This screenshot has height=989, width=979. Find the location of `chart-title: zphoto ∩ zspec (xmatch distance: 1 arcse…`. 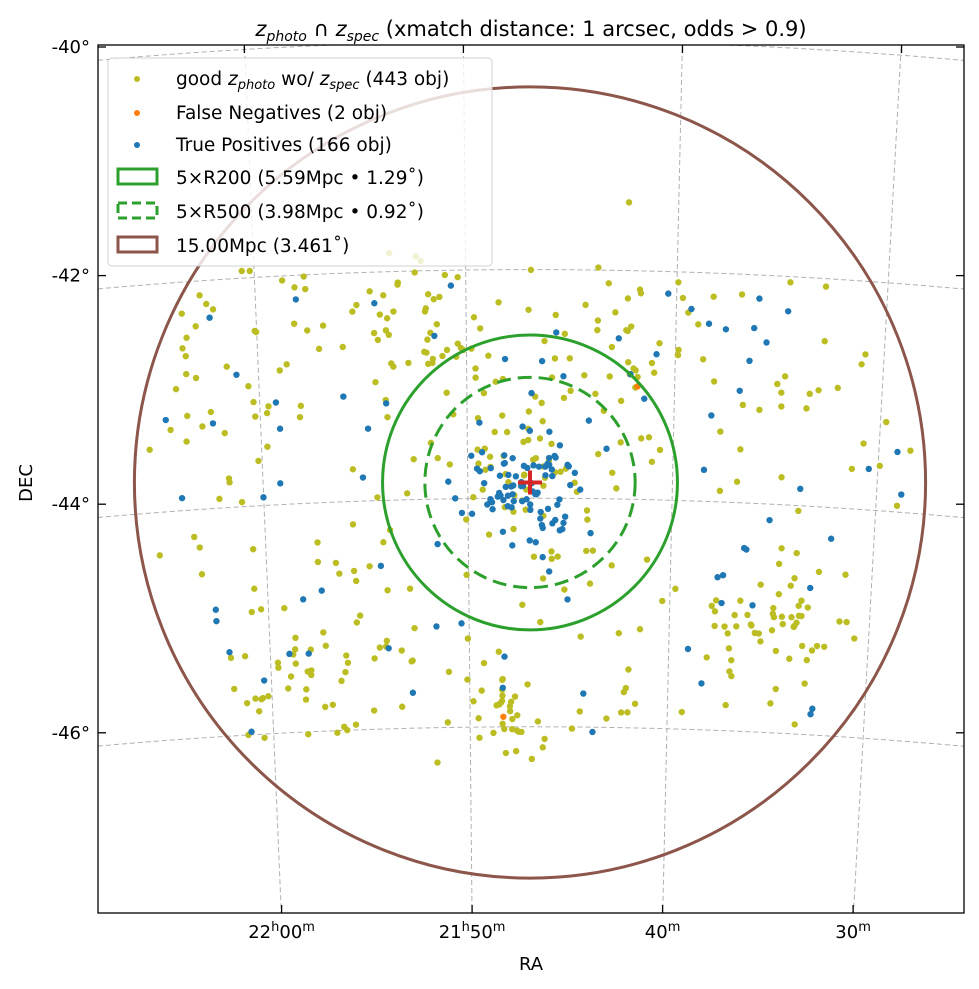

chart-title: zphoto ∩ zspec (xmatch distance: 1 arcse… is located at coordinates (530, 31).